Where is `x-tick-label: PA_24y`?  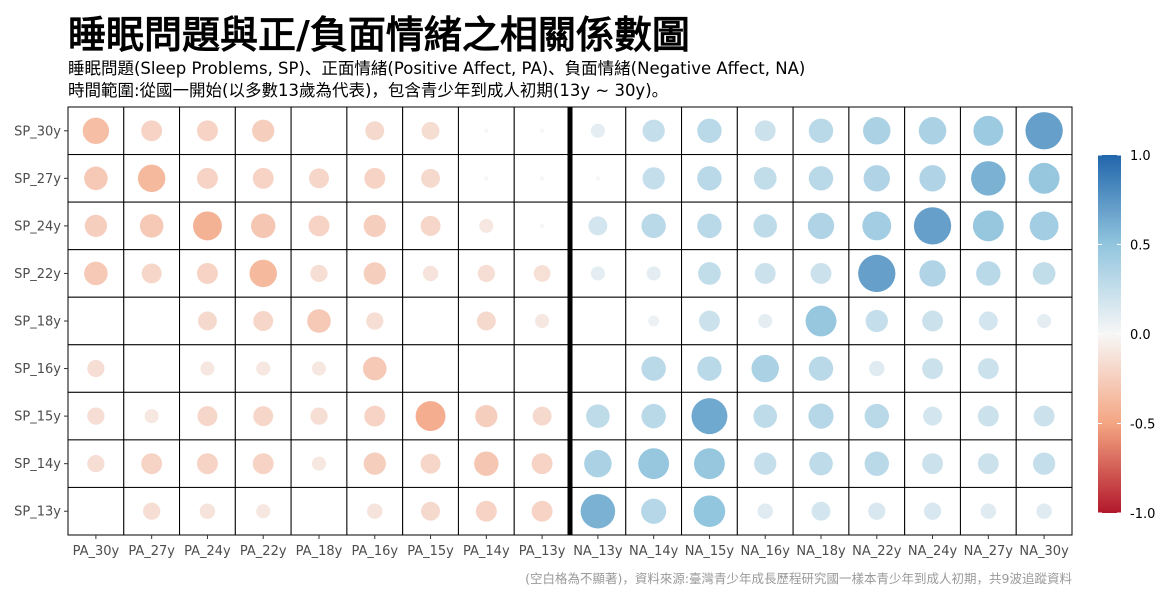
x-tick-label: PA_24y is located at coordinates (207, 551).